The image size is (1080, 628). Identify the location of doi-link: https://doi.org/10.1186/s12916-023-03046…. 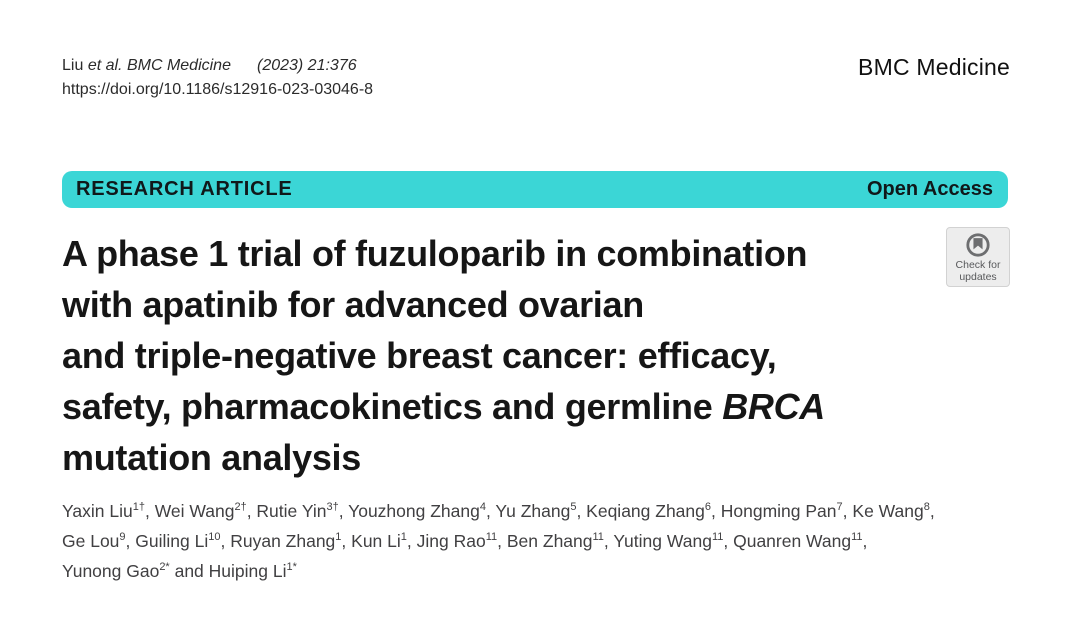
(218, 89).